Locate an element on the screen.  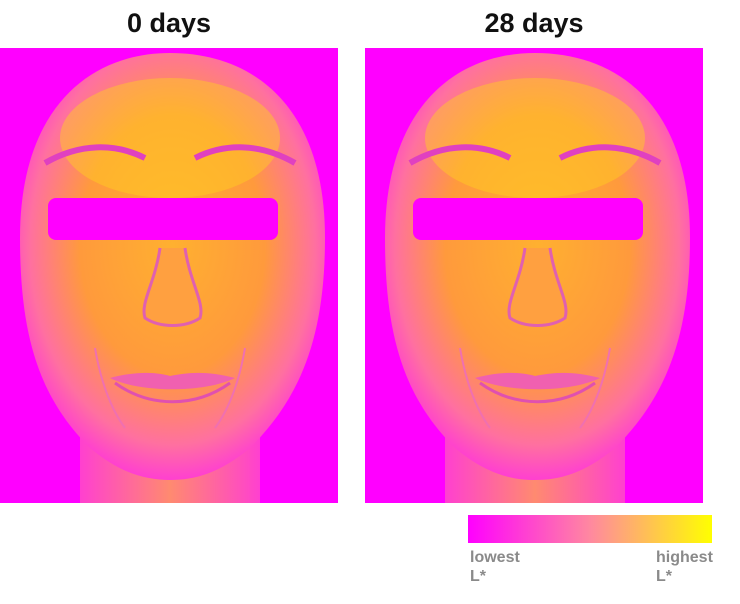
colorbar is located at coordinates (590, 529).